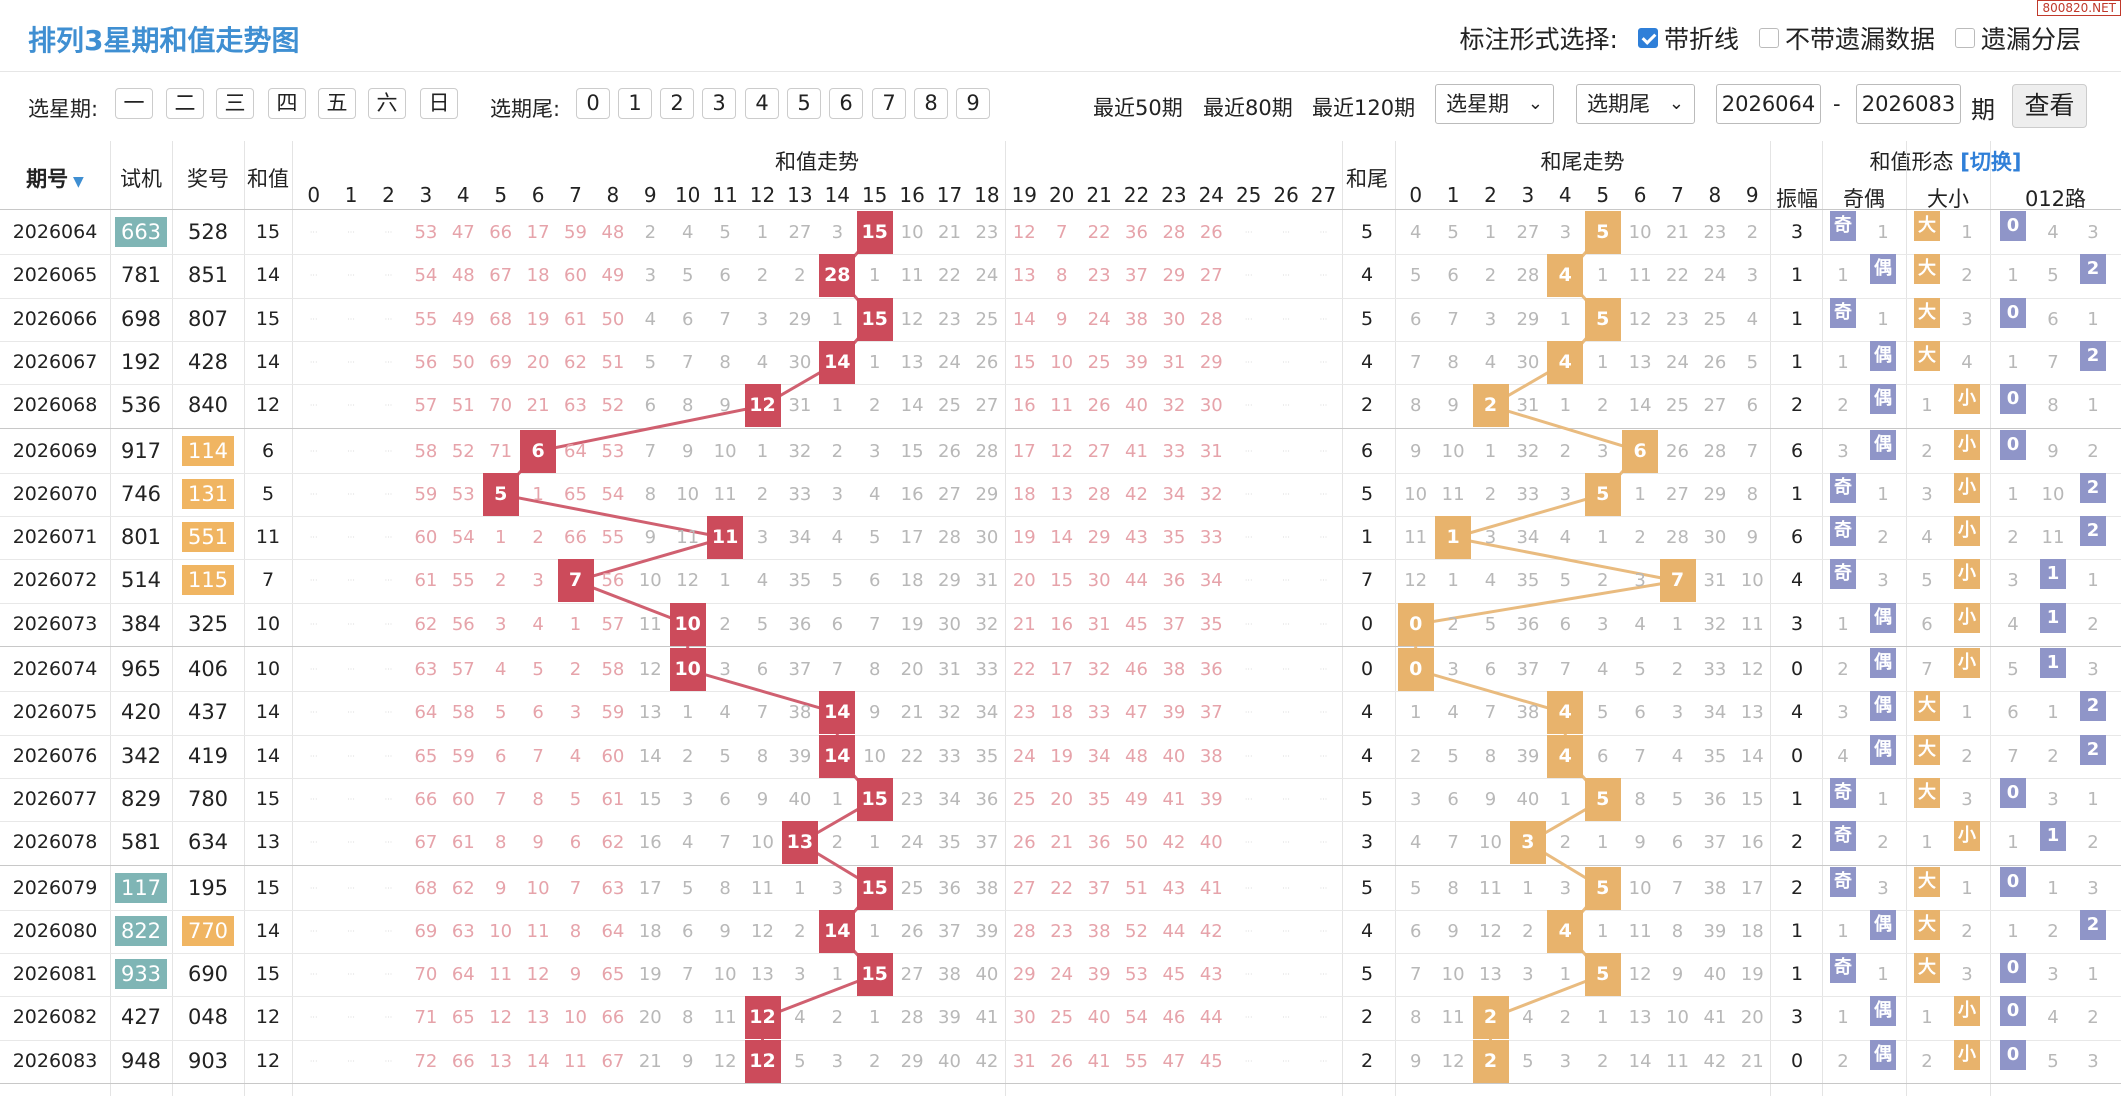  What do you see at coordinates (1211, 1018) in the screenshot?
I see `sum-missing-value: 44` at bounding box center [1211, 1018].